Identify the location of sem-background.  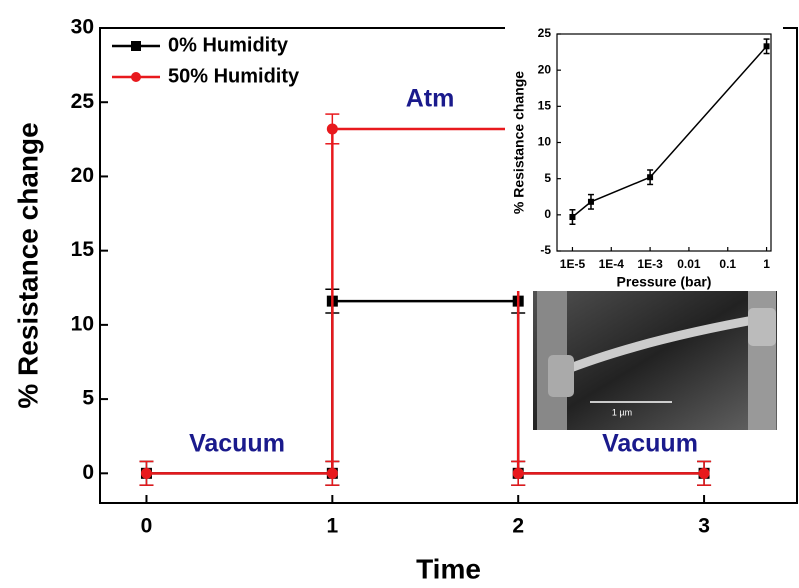
(655, 355).